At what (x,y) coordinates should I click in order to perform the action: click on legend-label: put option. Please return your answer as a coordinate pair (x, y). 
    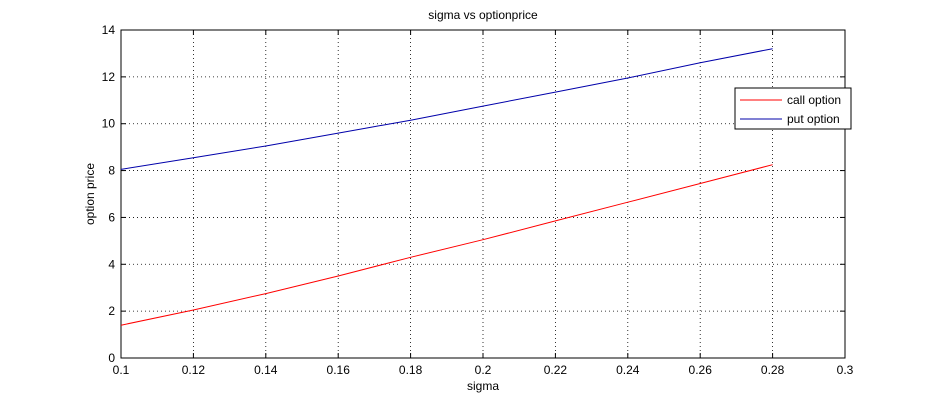
    Looking at the image, I should click on (813, 119).